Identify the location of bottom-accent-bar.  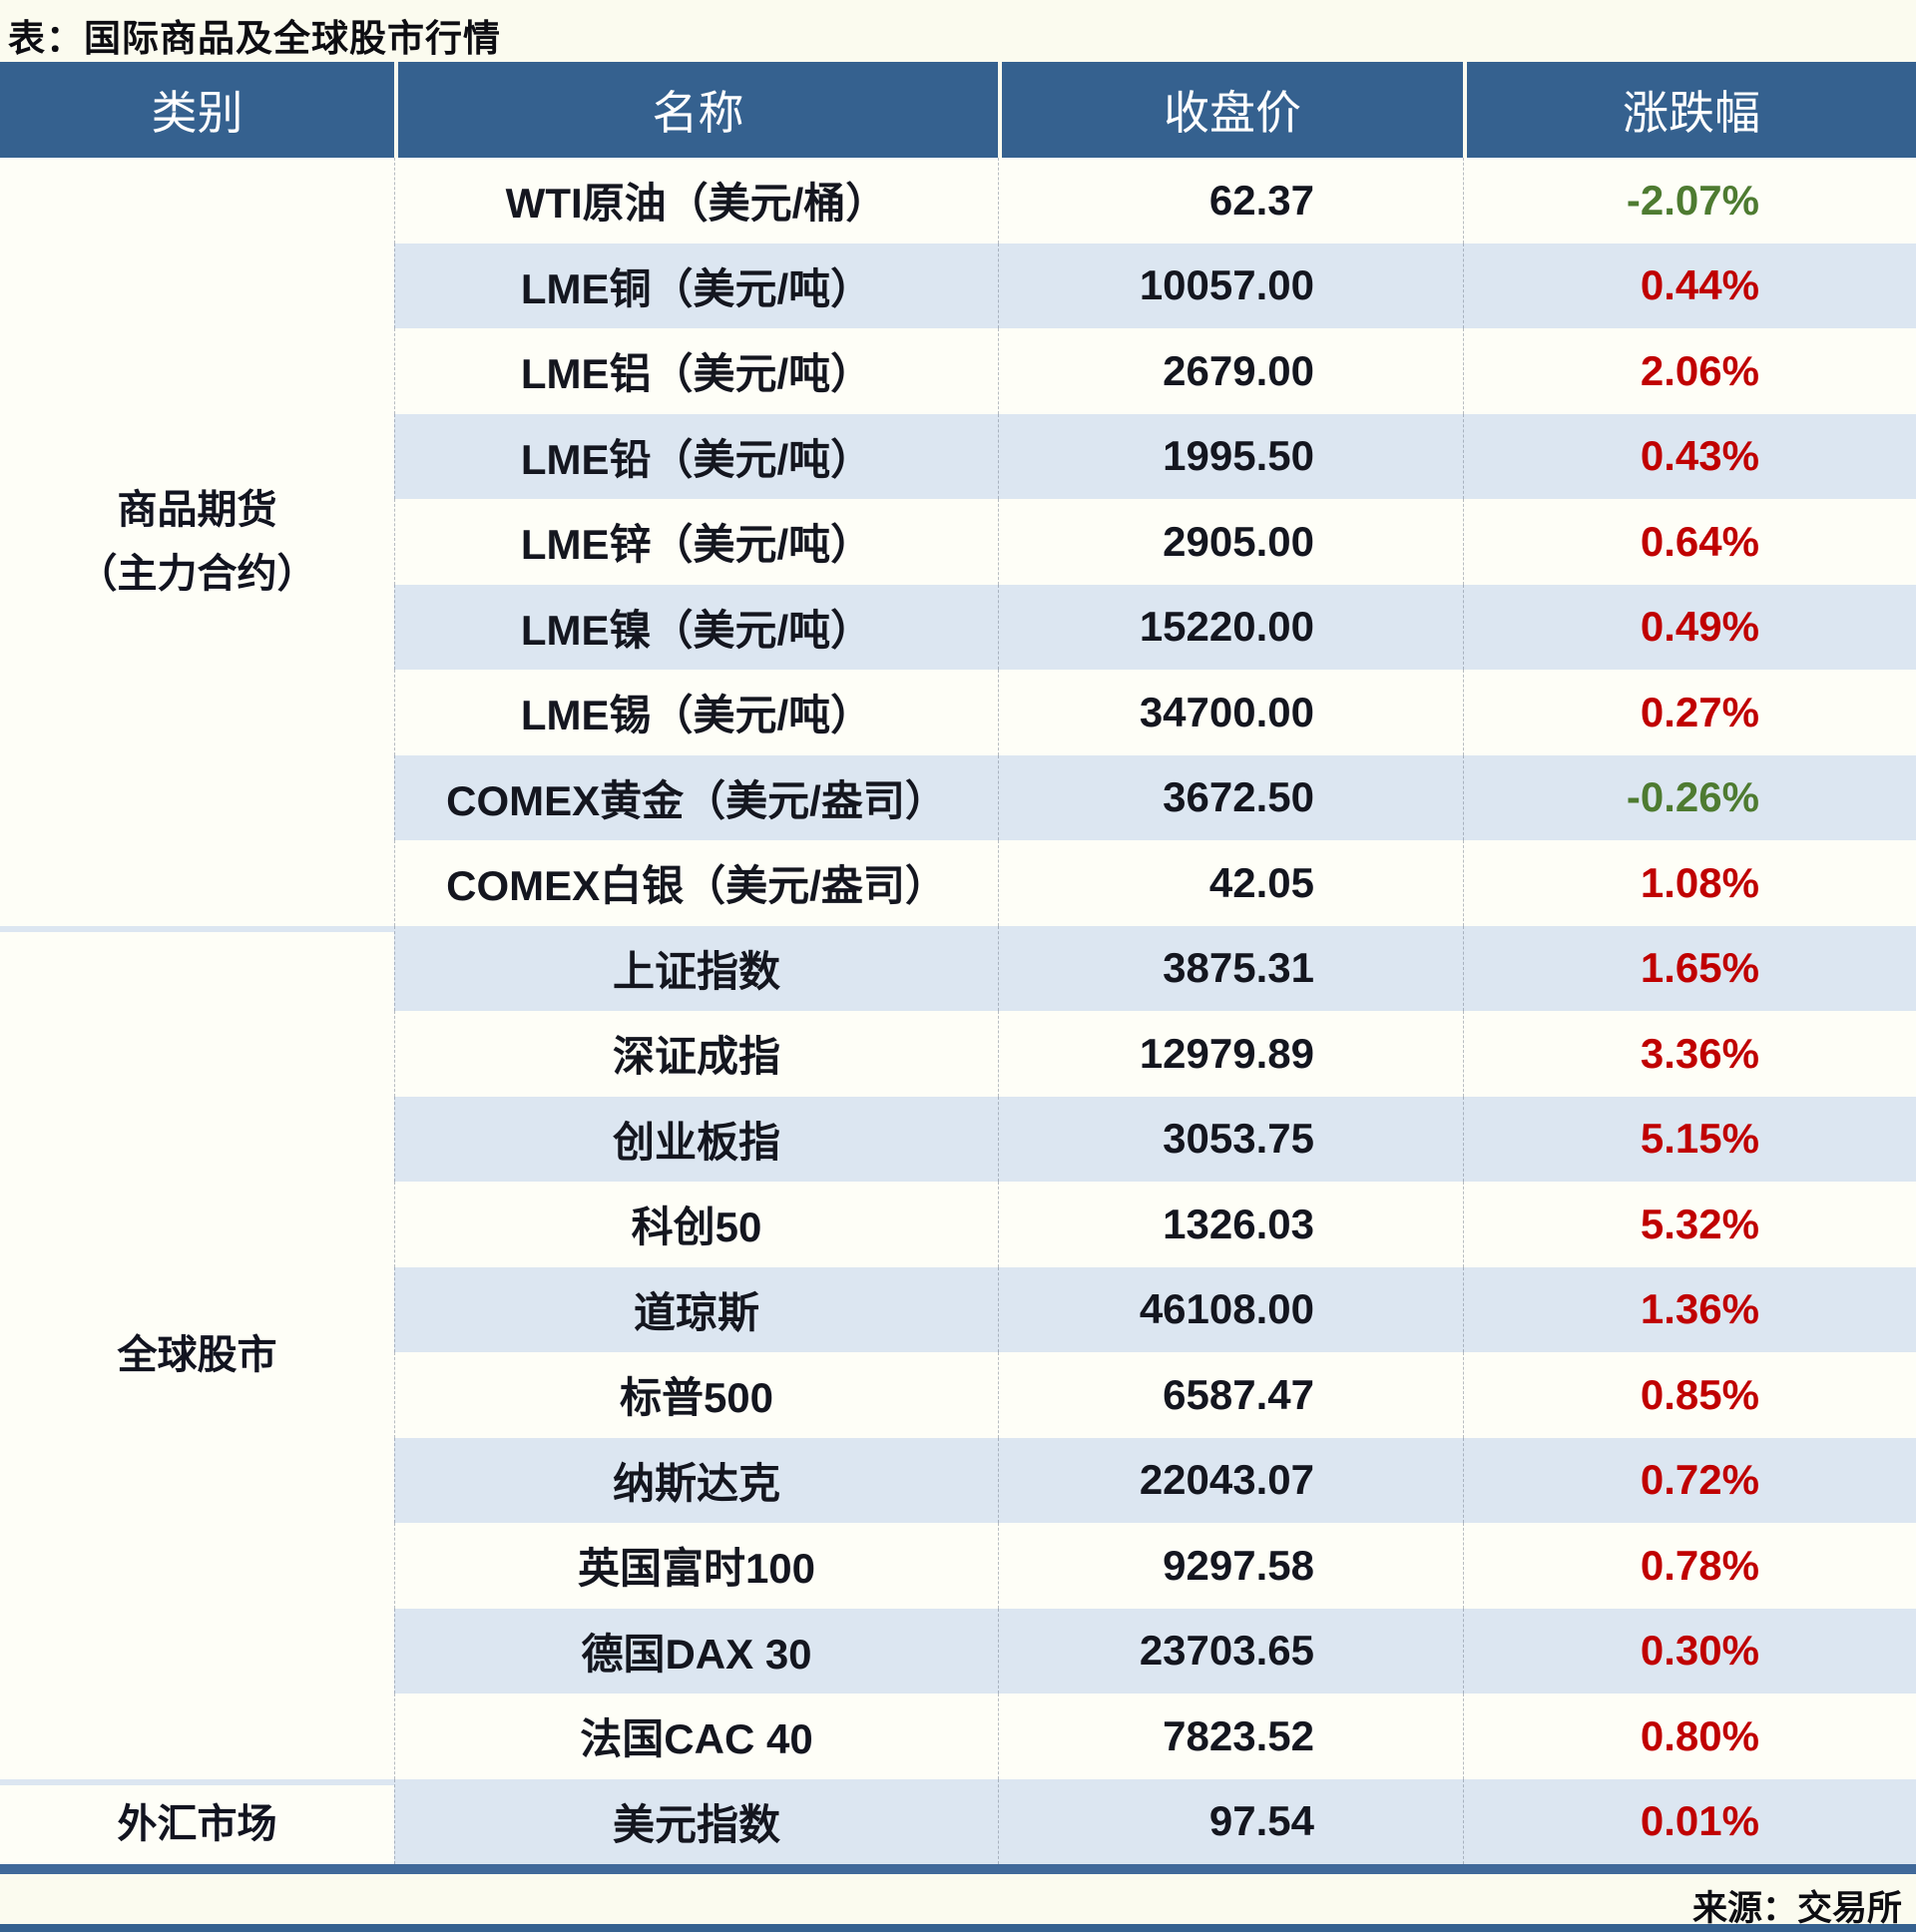
(958, 1928).